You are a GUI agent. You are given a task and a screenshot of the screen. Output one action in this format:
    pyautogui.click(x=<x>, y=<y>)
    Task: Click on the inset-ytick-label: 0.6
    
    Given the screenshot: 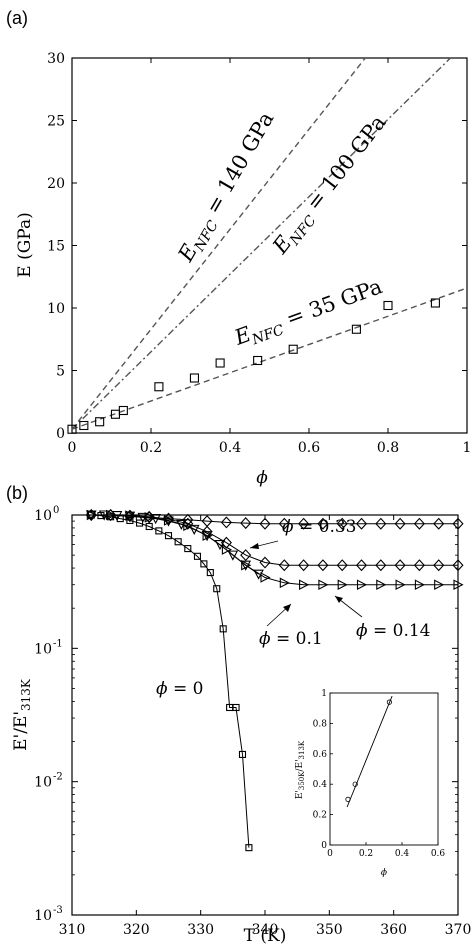 What is the action you would take?
    pyautogui.click(x=320, y=755)
    